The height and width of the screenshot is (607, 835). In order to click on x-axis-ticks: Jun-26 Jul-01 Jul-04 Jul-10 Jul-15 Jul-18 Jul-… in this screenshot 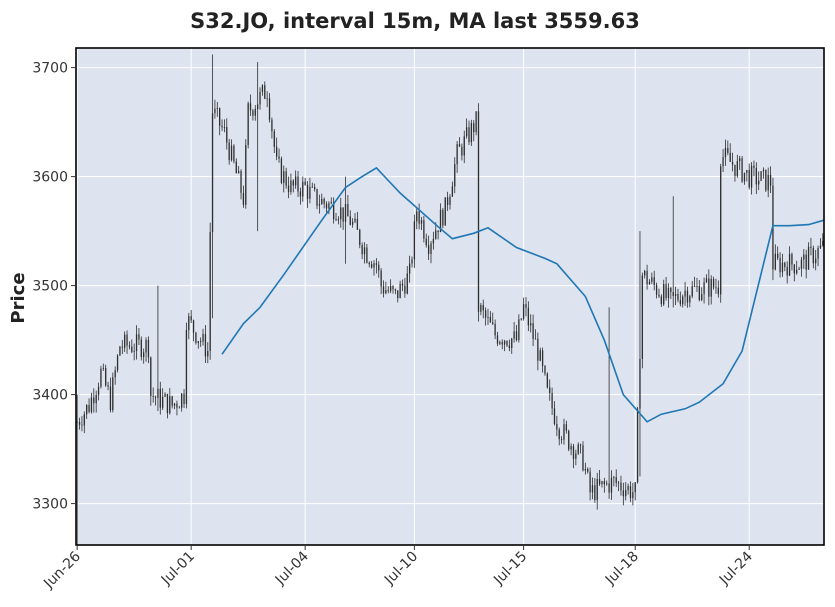, I will do `click(398, 568)`.